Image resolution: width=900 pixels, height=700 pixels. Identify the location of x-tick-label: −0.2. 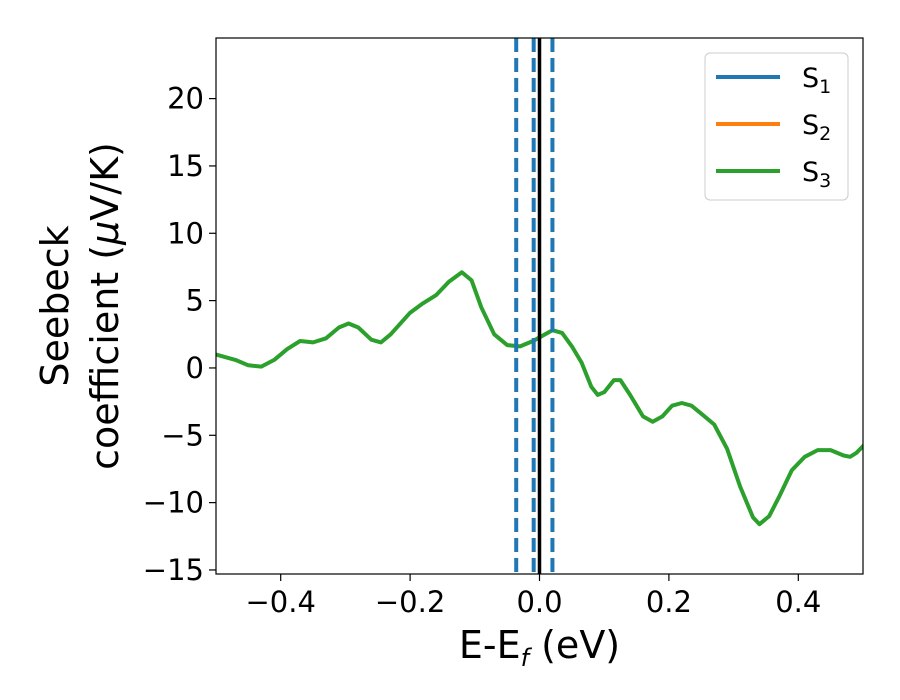
(410, 602).